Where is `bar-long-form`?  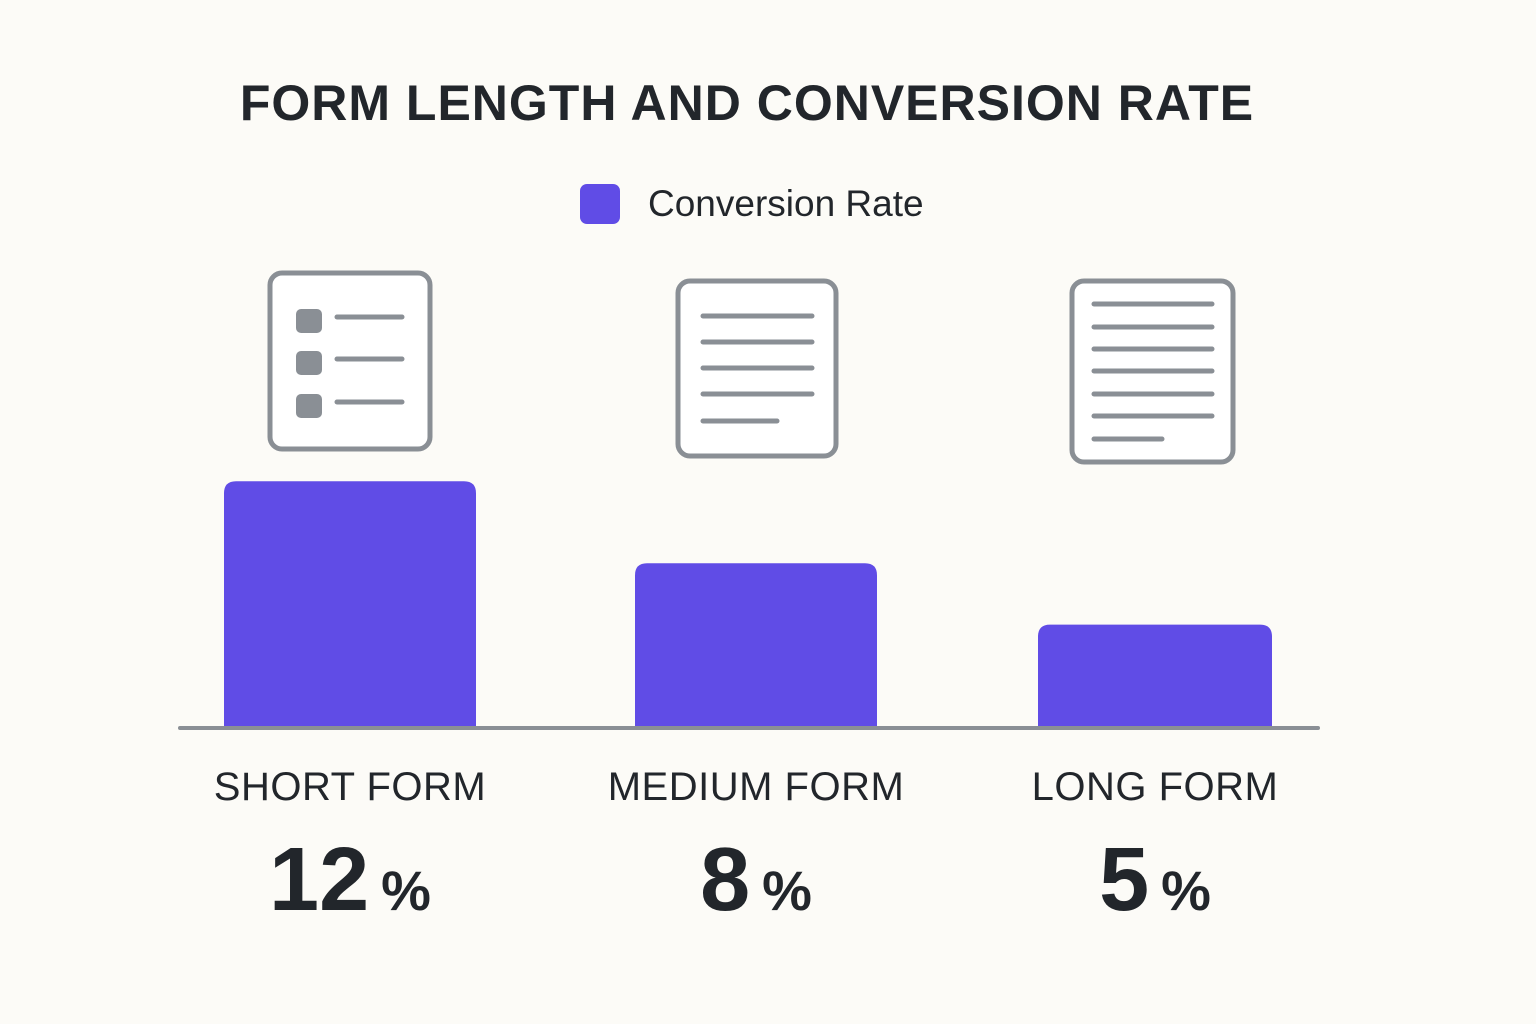
bar-long-form is located at coordinates (1155, 675).